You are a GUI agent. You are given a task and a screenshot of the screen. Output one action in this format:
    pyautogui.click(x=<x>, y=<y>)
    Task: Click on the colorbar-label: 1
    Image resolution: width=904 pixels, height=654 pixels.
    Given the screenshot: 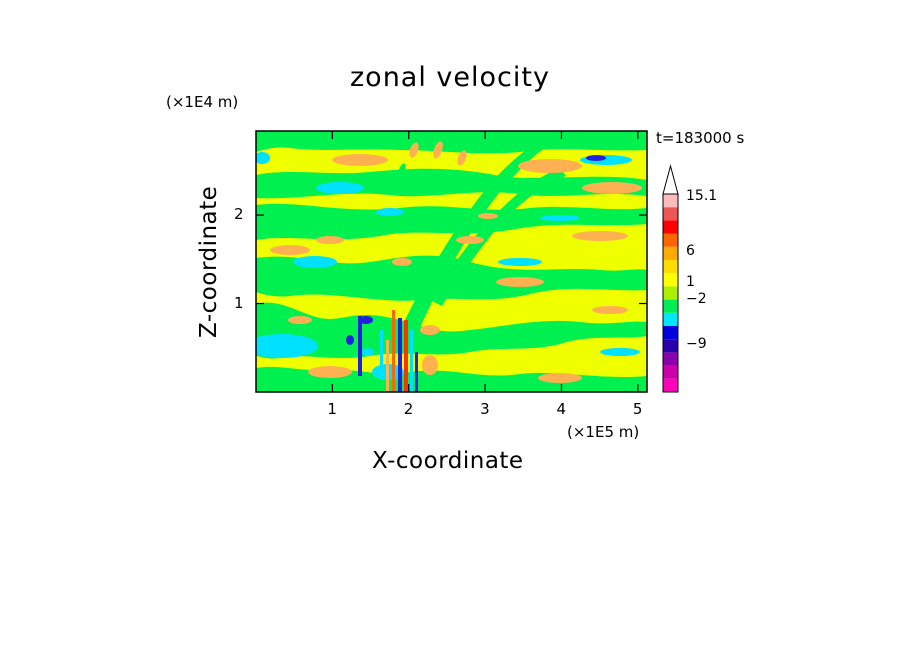 What is the action you would take?
    pyautogui.click(x=690, y=282)
    